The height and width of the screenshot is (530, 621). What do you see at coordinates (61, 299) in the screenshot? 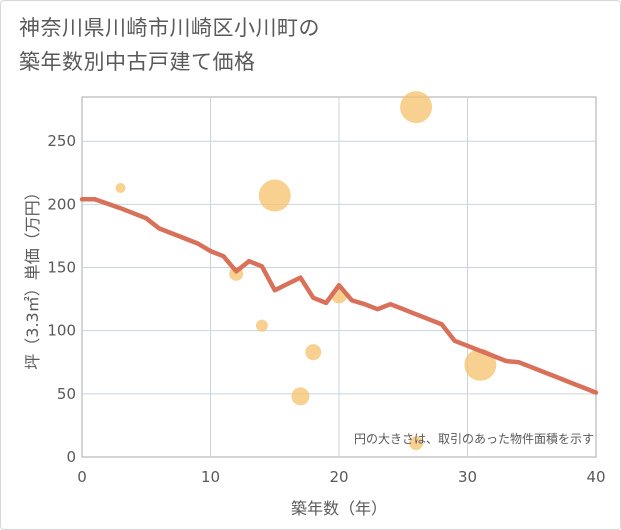
I see `y-tick-labels: 0 50 100 150 200 250` at bounding box center [61, 299].